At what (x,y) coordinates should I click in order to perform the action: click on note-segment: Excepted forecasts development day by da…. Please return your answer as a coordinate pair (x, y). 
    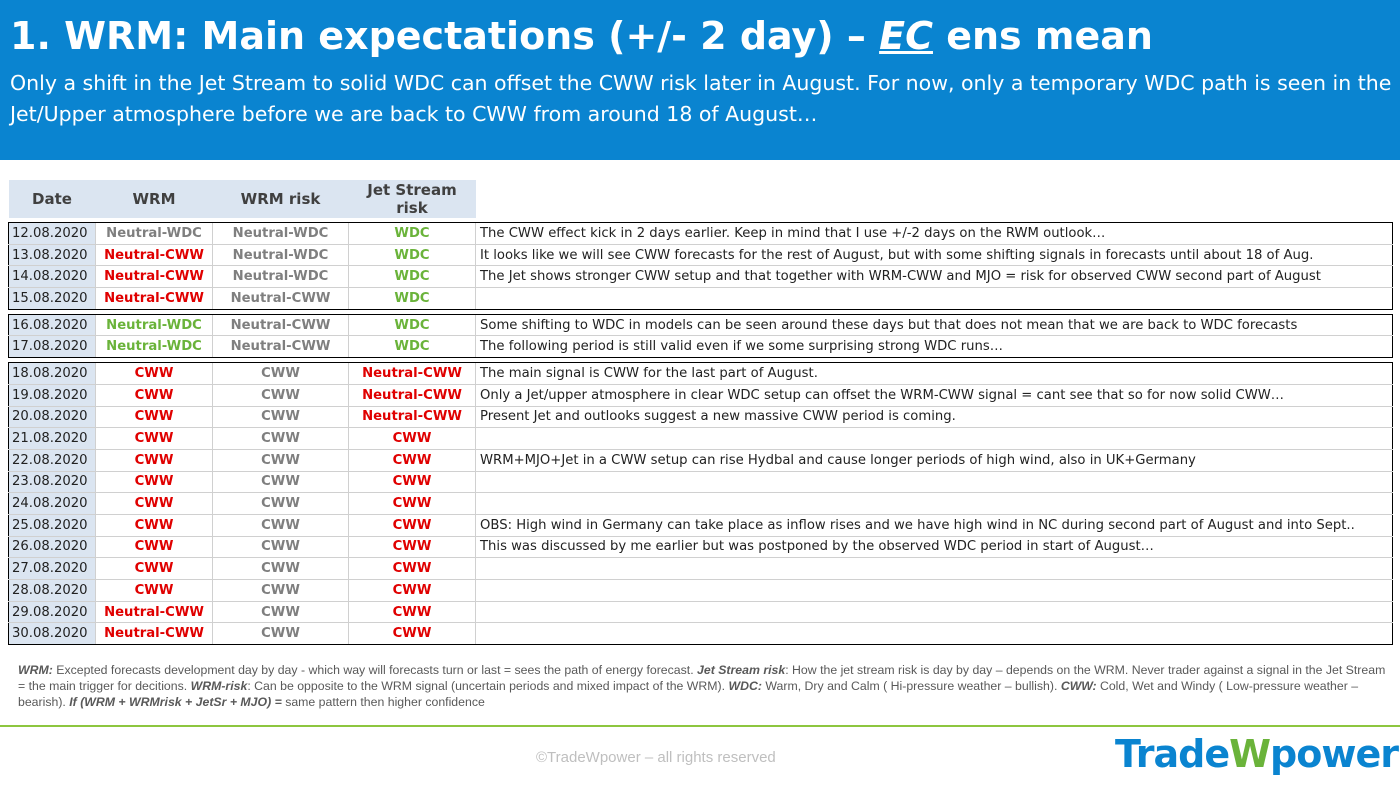
    Looking at the image, I should click on (375, 670).